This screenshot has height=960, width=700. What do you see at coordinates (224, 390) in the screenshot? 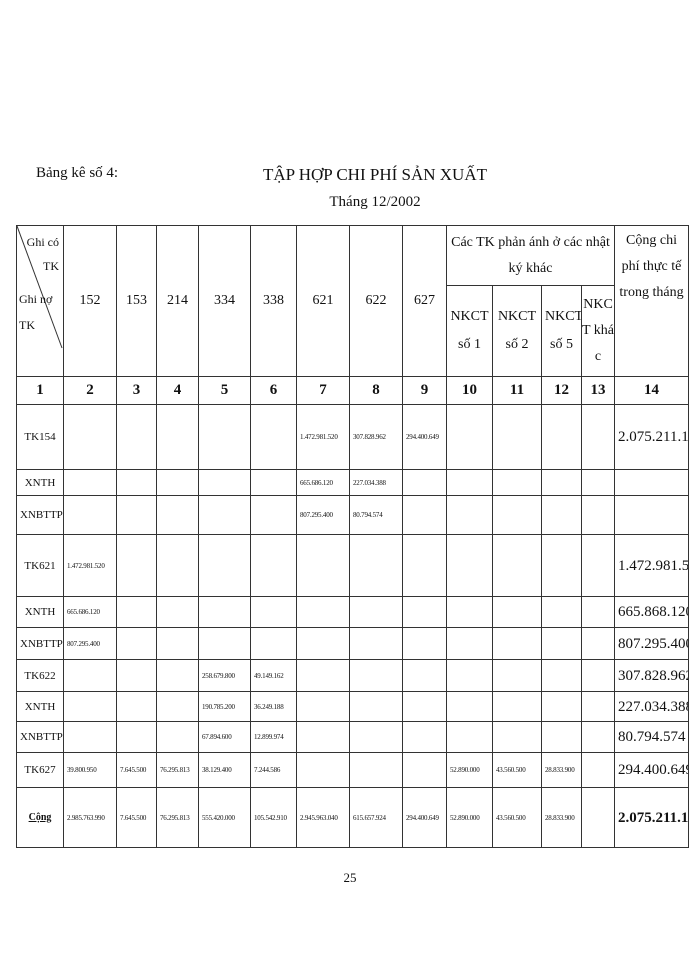
I see `column-number: 5` at bounding box center [224, 390].